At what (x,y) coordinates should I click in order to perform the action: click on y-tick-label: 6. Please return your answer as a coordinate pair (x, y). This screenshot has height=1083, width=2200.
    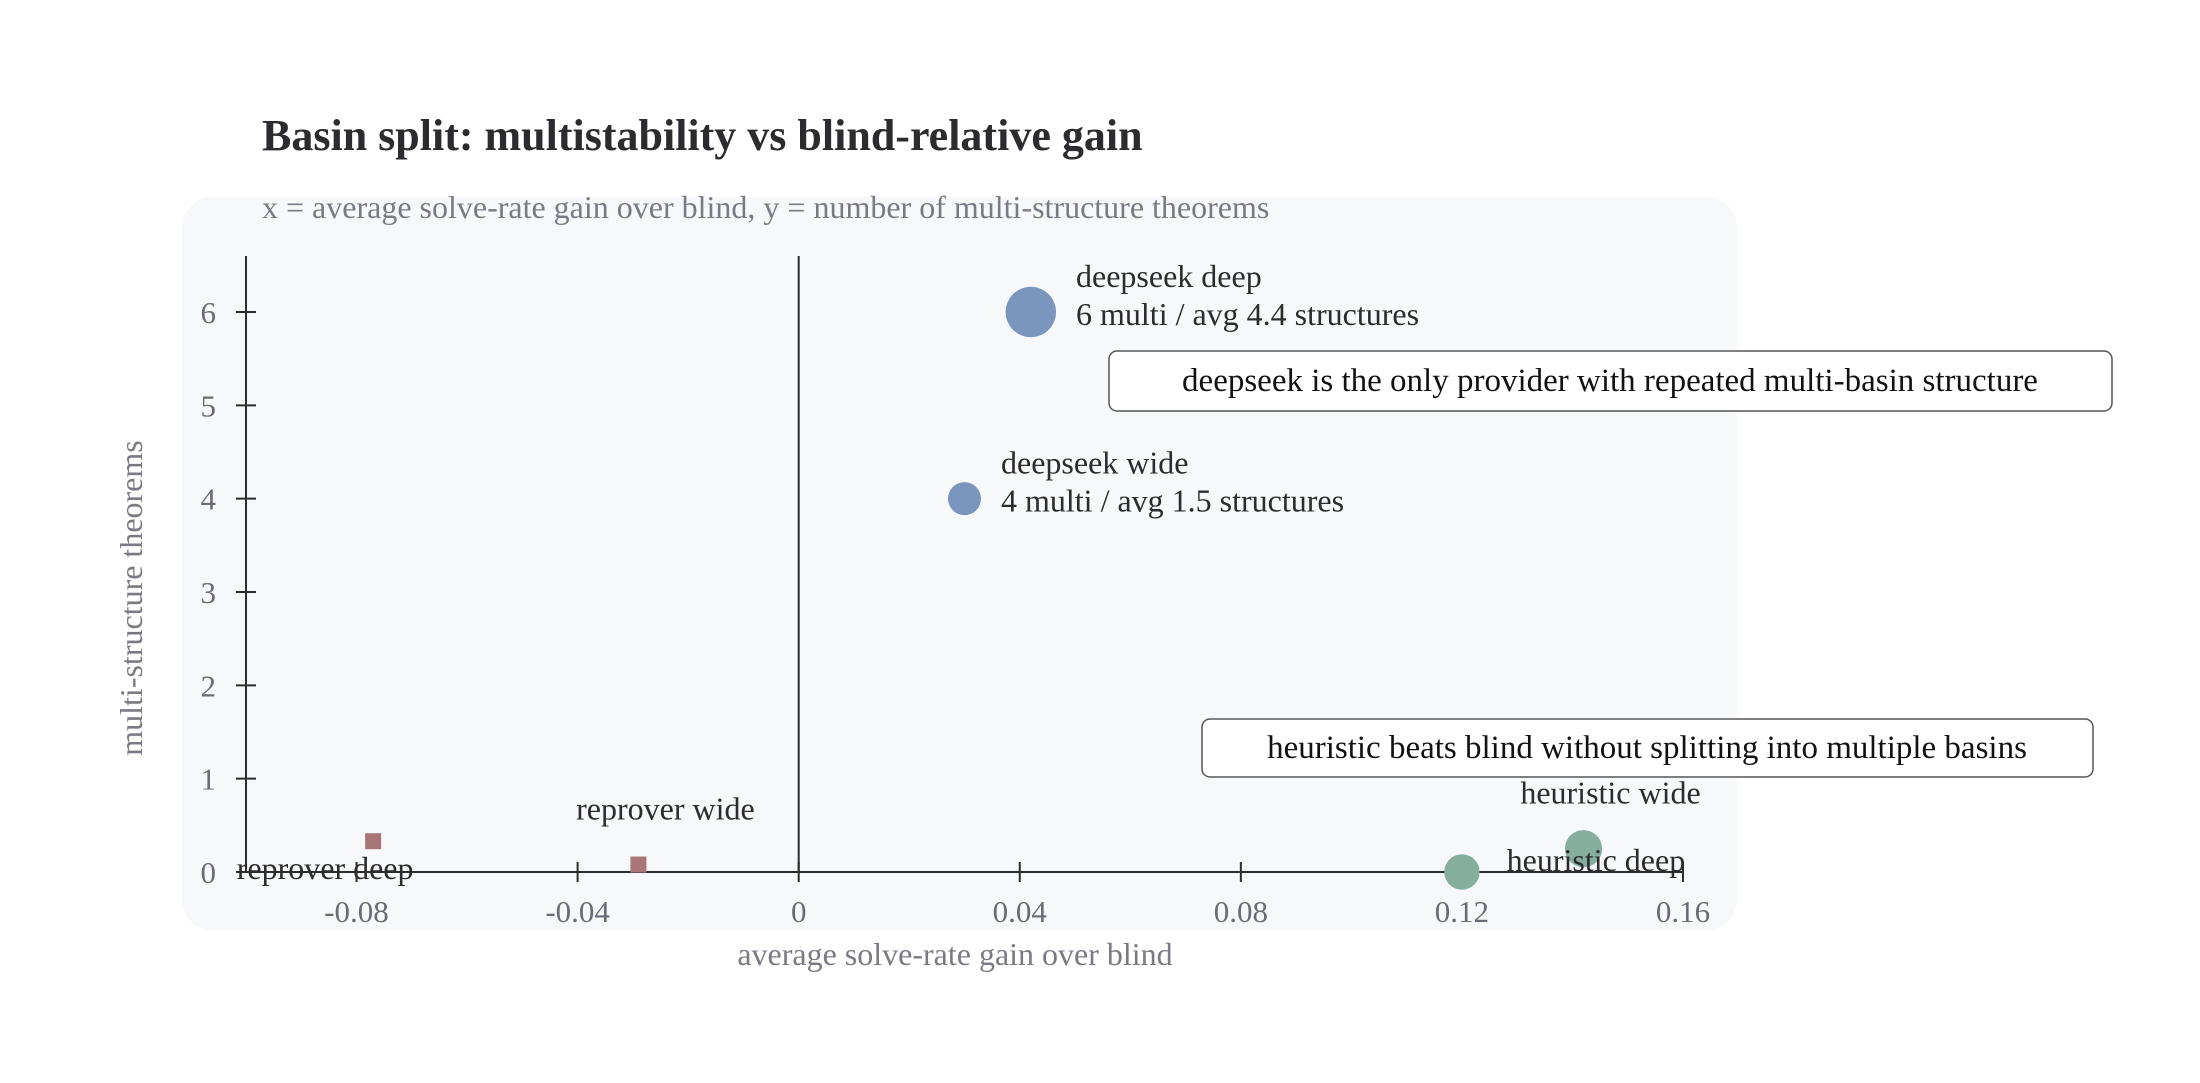
    Looking at the image, I should click on (209, 312).